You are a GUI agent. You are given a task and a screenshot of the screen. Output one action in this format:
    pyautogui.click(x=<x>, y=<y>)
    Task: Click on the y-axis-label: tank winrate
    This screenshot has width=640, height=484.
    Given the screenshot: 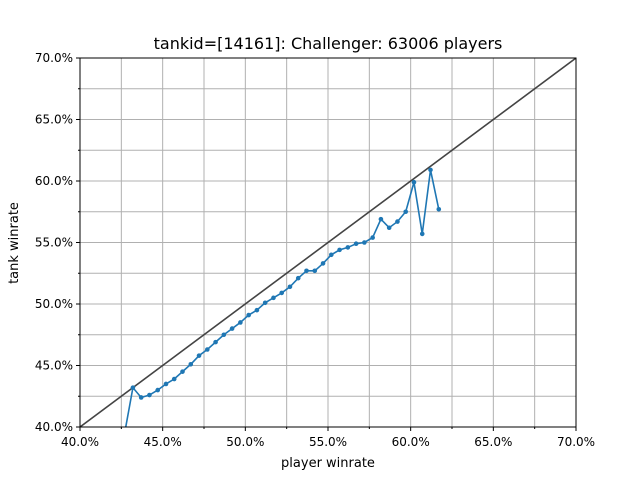 What is the action you would take?
    pyautogui.click(x=14, y=243)
    